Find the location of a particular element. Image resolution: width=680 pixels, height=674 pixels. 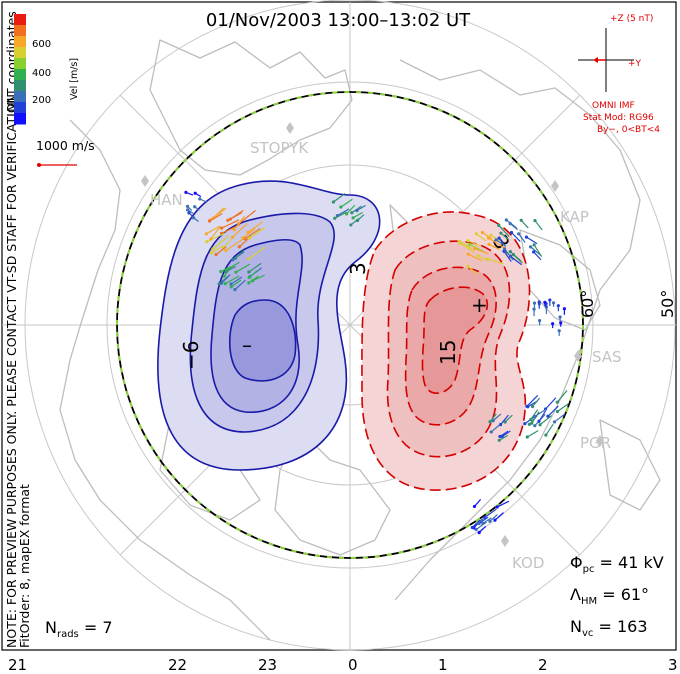

mlt-tick-22: 22 is located at coordinates (177, 665).